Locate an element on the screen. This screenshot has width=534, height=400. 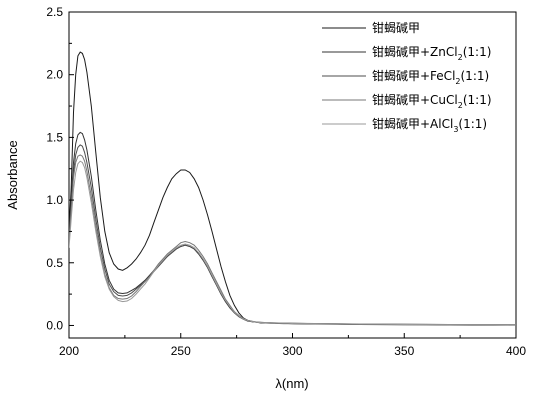
legend-entry-3: 钳蝎碱甲+FeCl2(1:1) is located at coordinates (430, 77).